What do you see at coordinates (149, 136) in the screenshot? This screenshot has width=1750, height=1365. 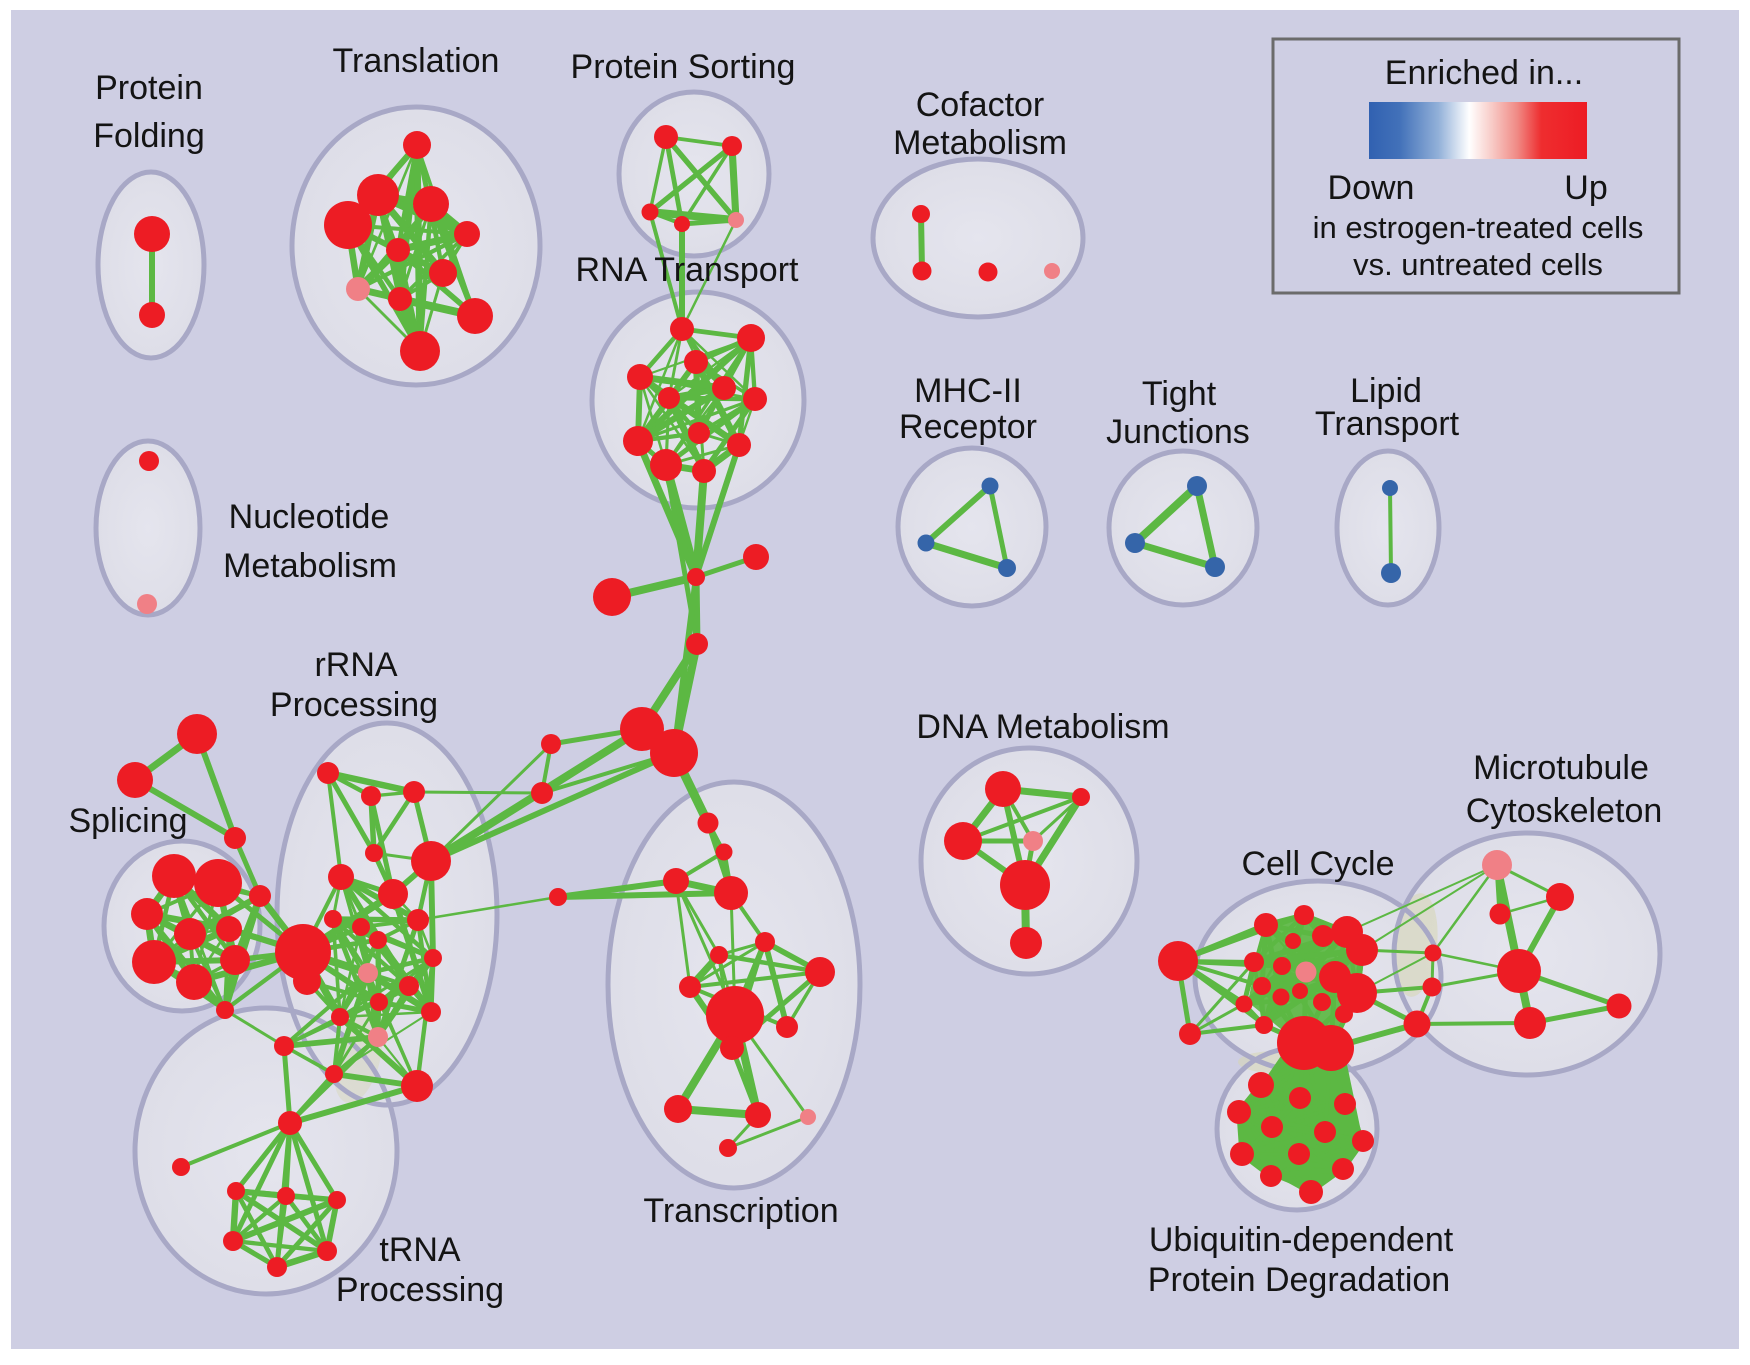 I see `svg-text: Folding` at bounding box center [149, 136].